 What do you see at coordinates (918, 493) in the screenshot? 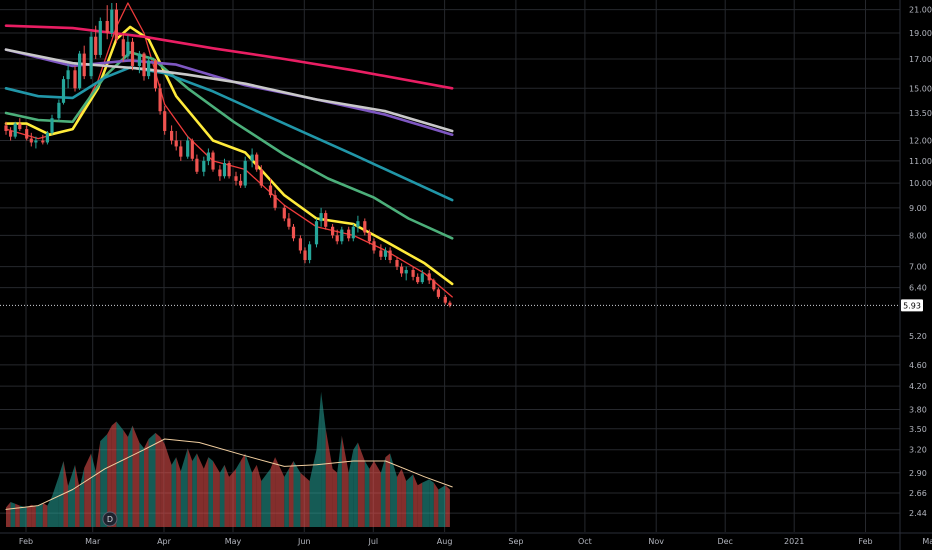
I see `y-tick-label: 2.66` at bounding box center [918, 493].